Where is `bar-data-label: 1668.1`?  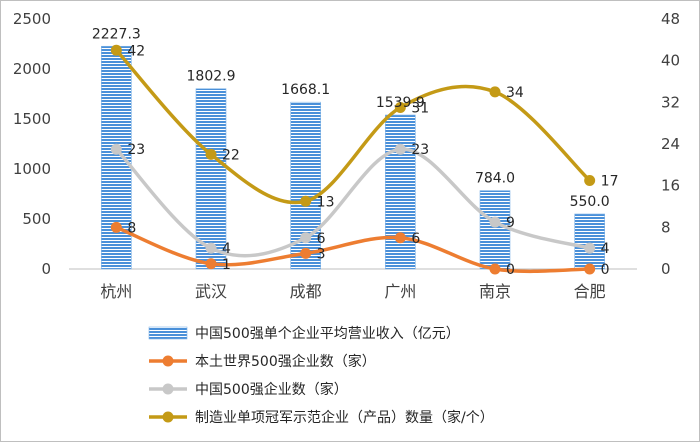 bar-data-label: 1668.1 is located at coordinates (305, 90).